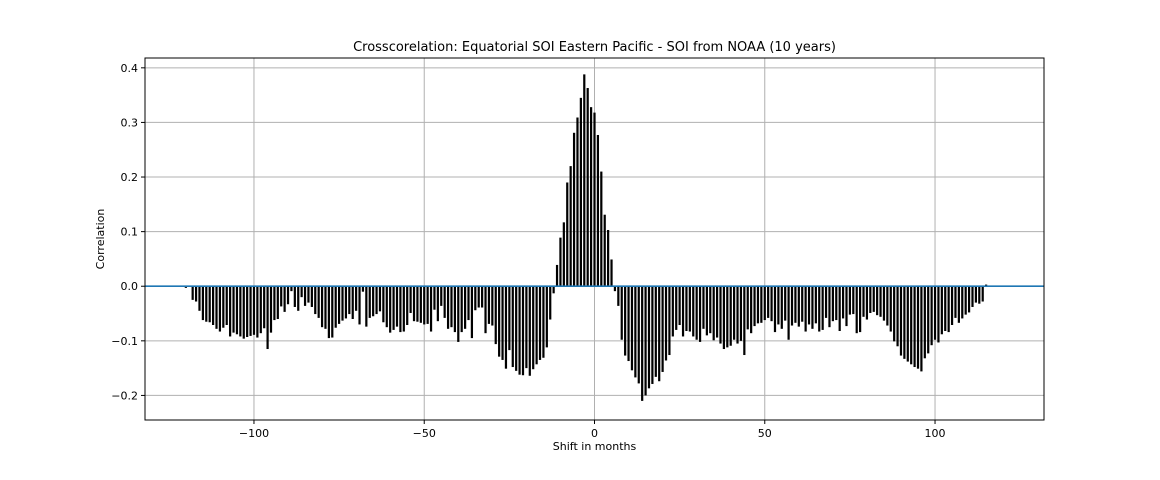  I want to click on y-tick-label: 0.4, so click(130, 68).